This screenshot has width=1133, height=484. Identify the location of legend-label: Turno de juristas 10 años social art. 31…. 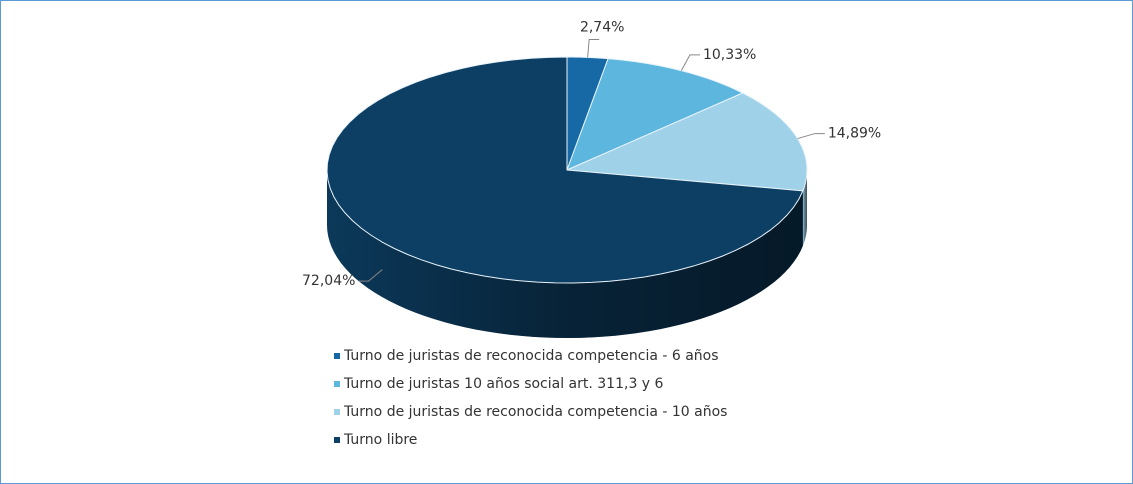
(503, 384).